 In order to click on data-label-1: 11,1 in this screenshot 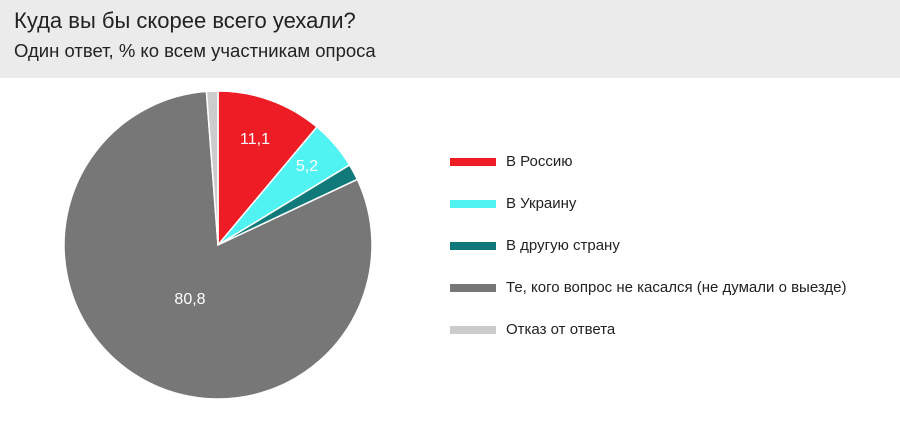, I will do `click(255, 139)`.